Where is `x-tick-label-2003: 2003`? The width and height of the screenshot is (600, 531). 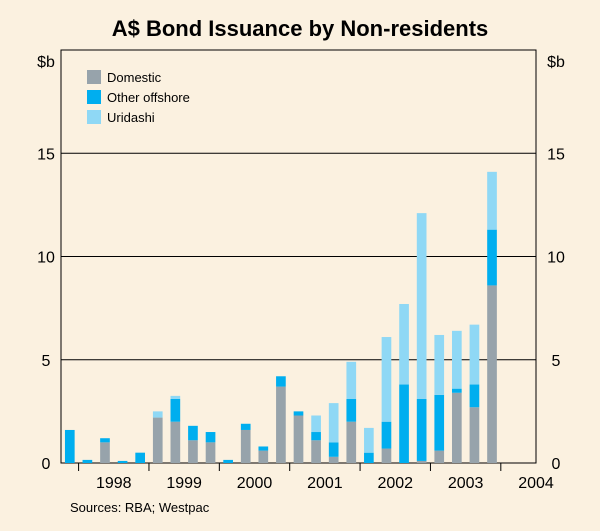 x-tick-label-2003: 2003 is located at coordinates (466, 483).